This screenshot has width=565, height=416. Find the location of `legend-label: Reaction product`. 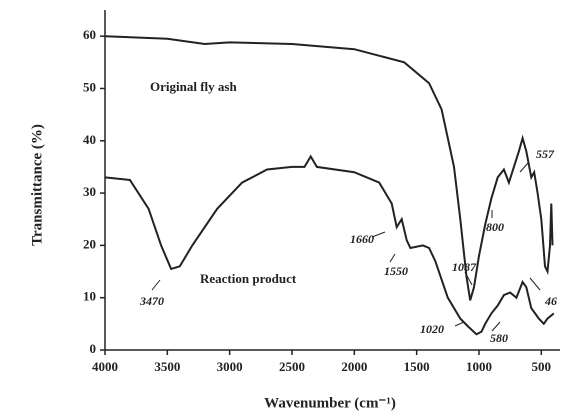

legend-label: Reaction product is located at coordinates (248, 278).